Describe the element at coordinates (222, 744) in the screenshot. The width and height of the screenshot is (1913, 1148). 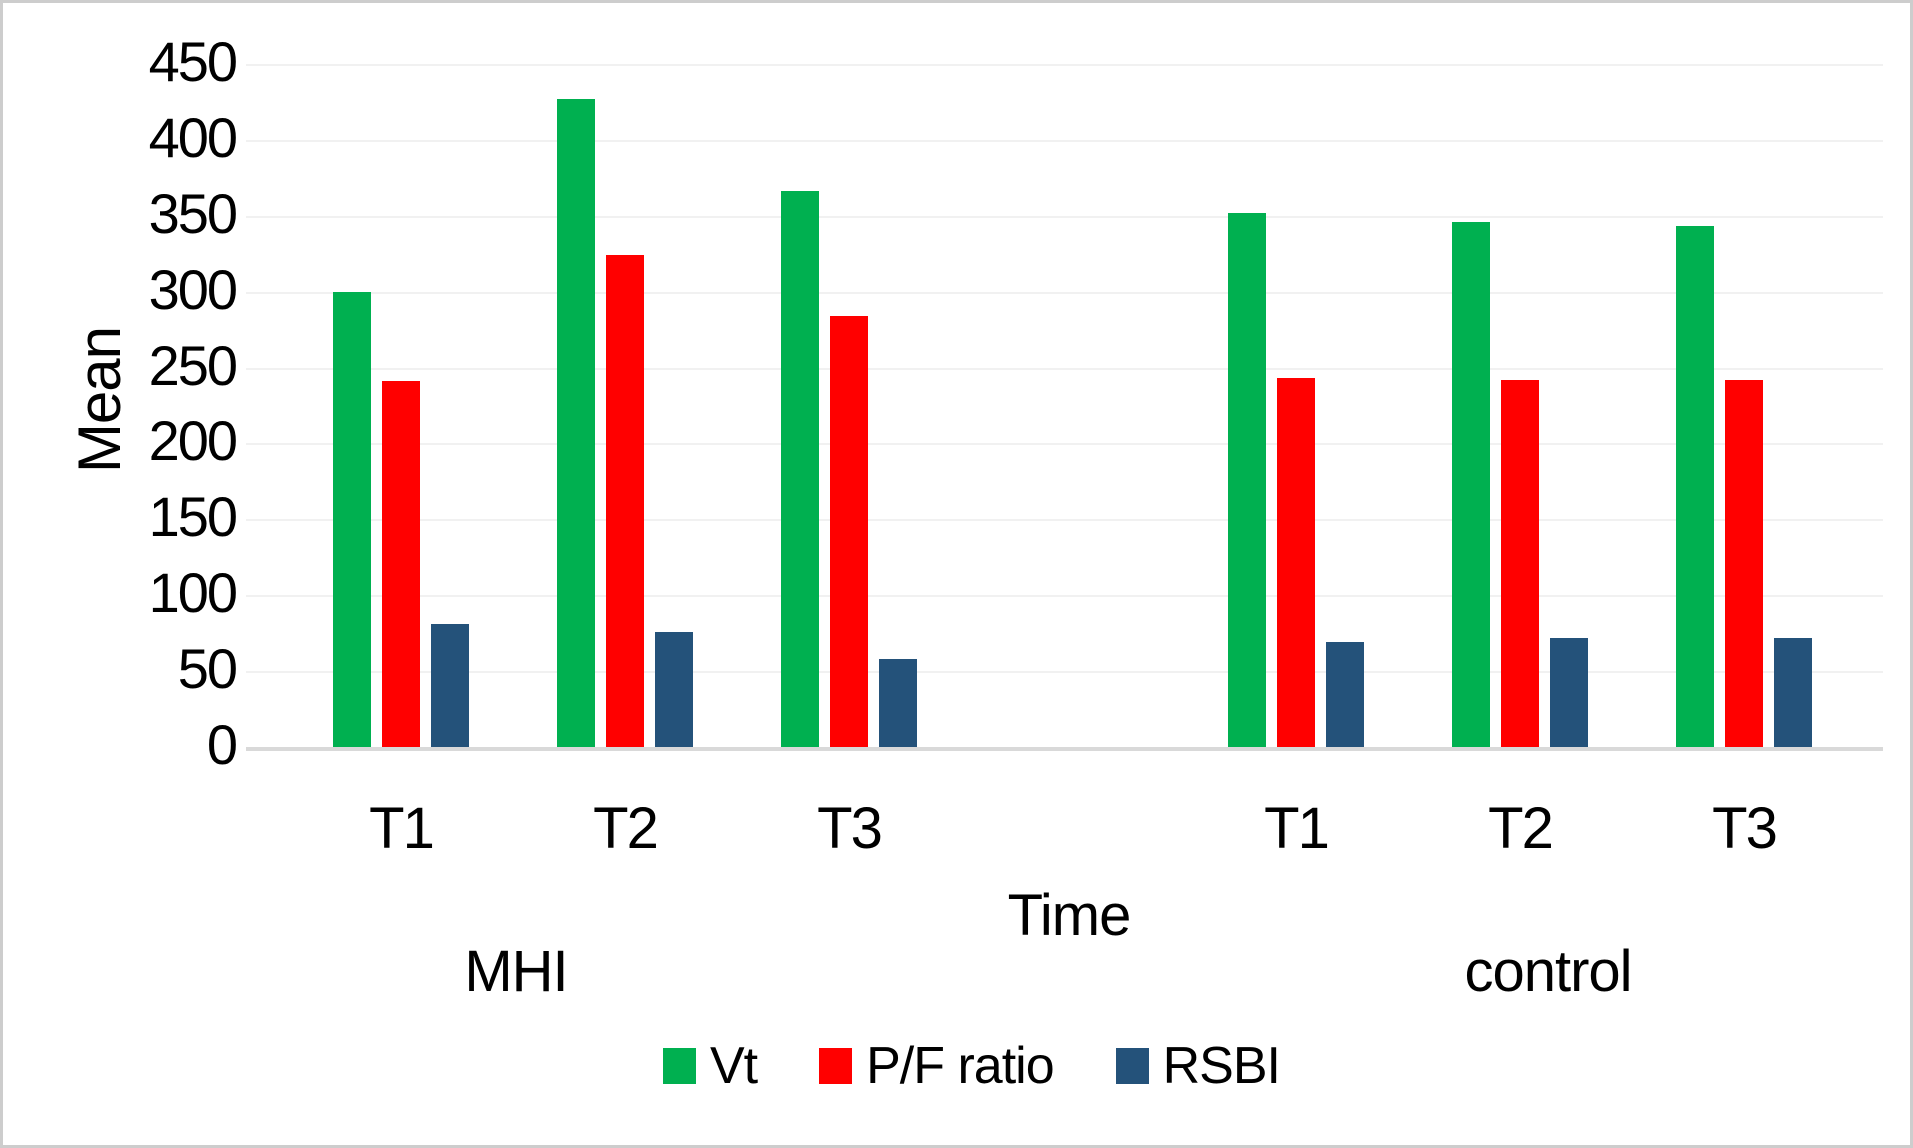
I see `y-tick-label: 0` at that location.